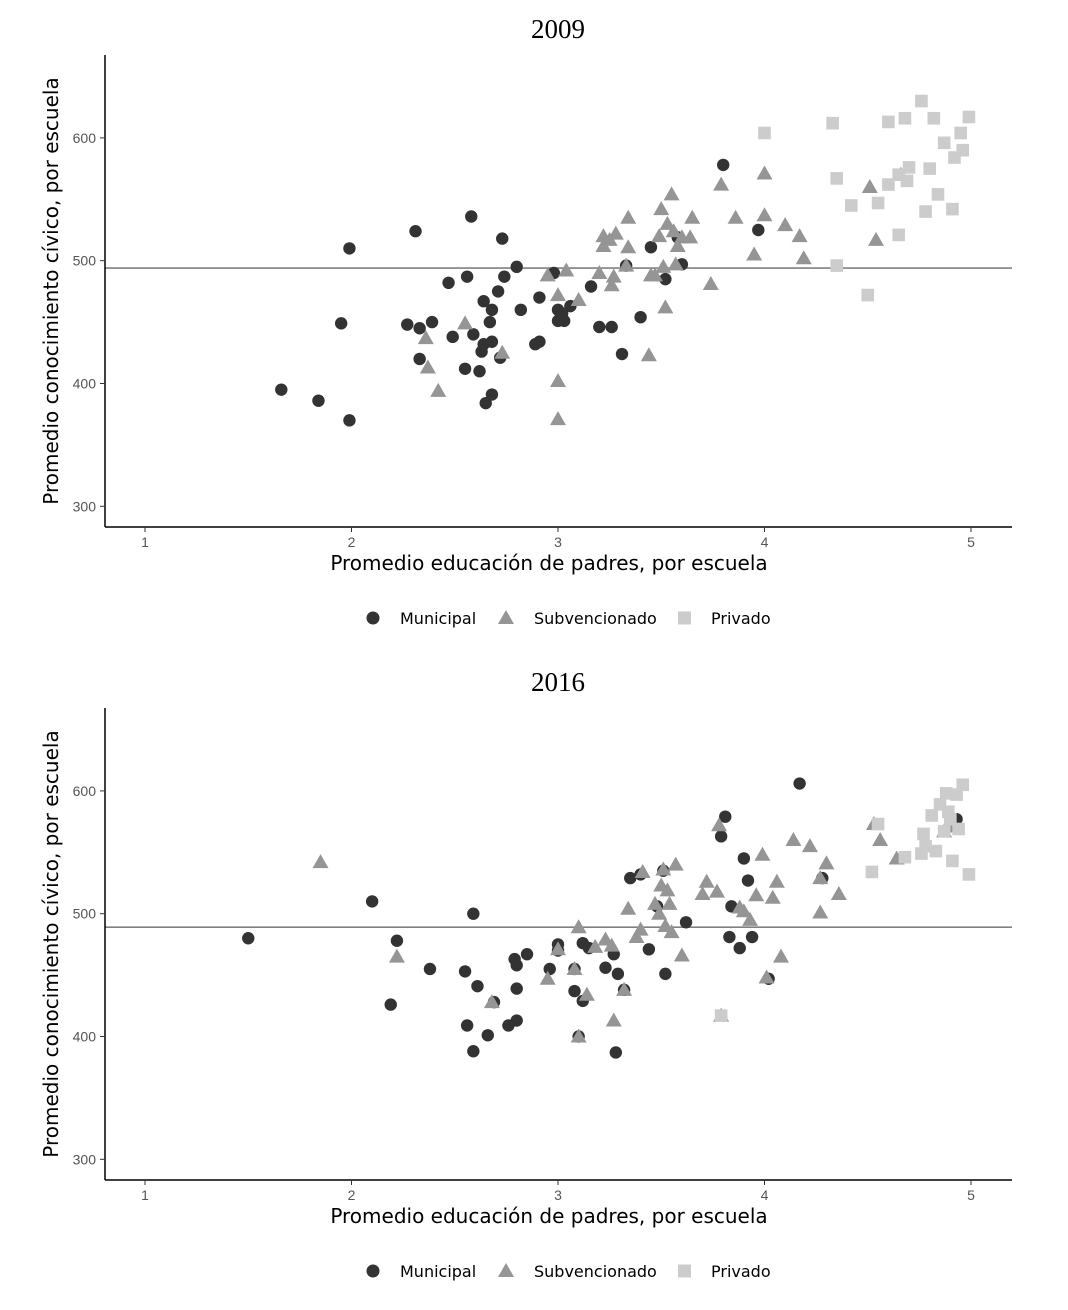 This screenshot has height=1310, width=1068. Describe the element at coordinates (684, 618) in the screenshot. I see `legend-marker-privado` at that location.